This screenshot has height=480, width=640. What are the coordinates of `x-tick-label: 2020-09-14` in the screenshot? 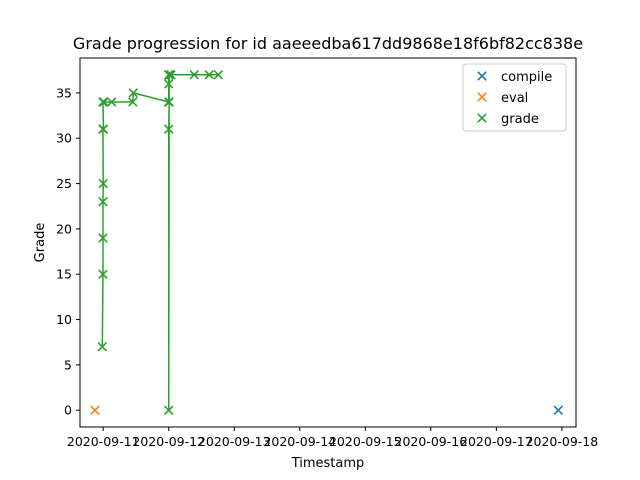 It's located at (299, 441).